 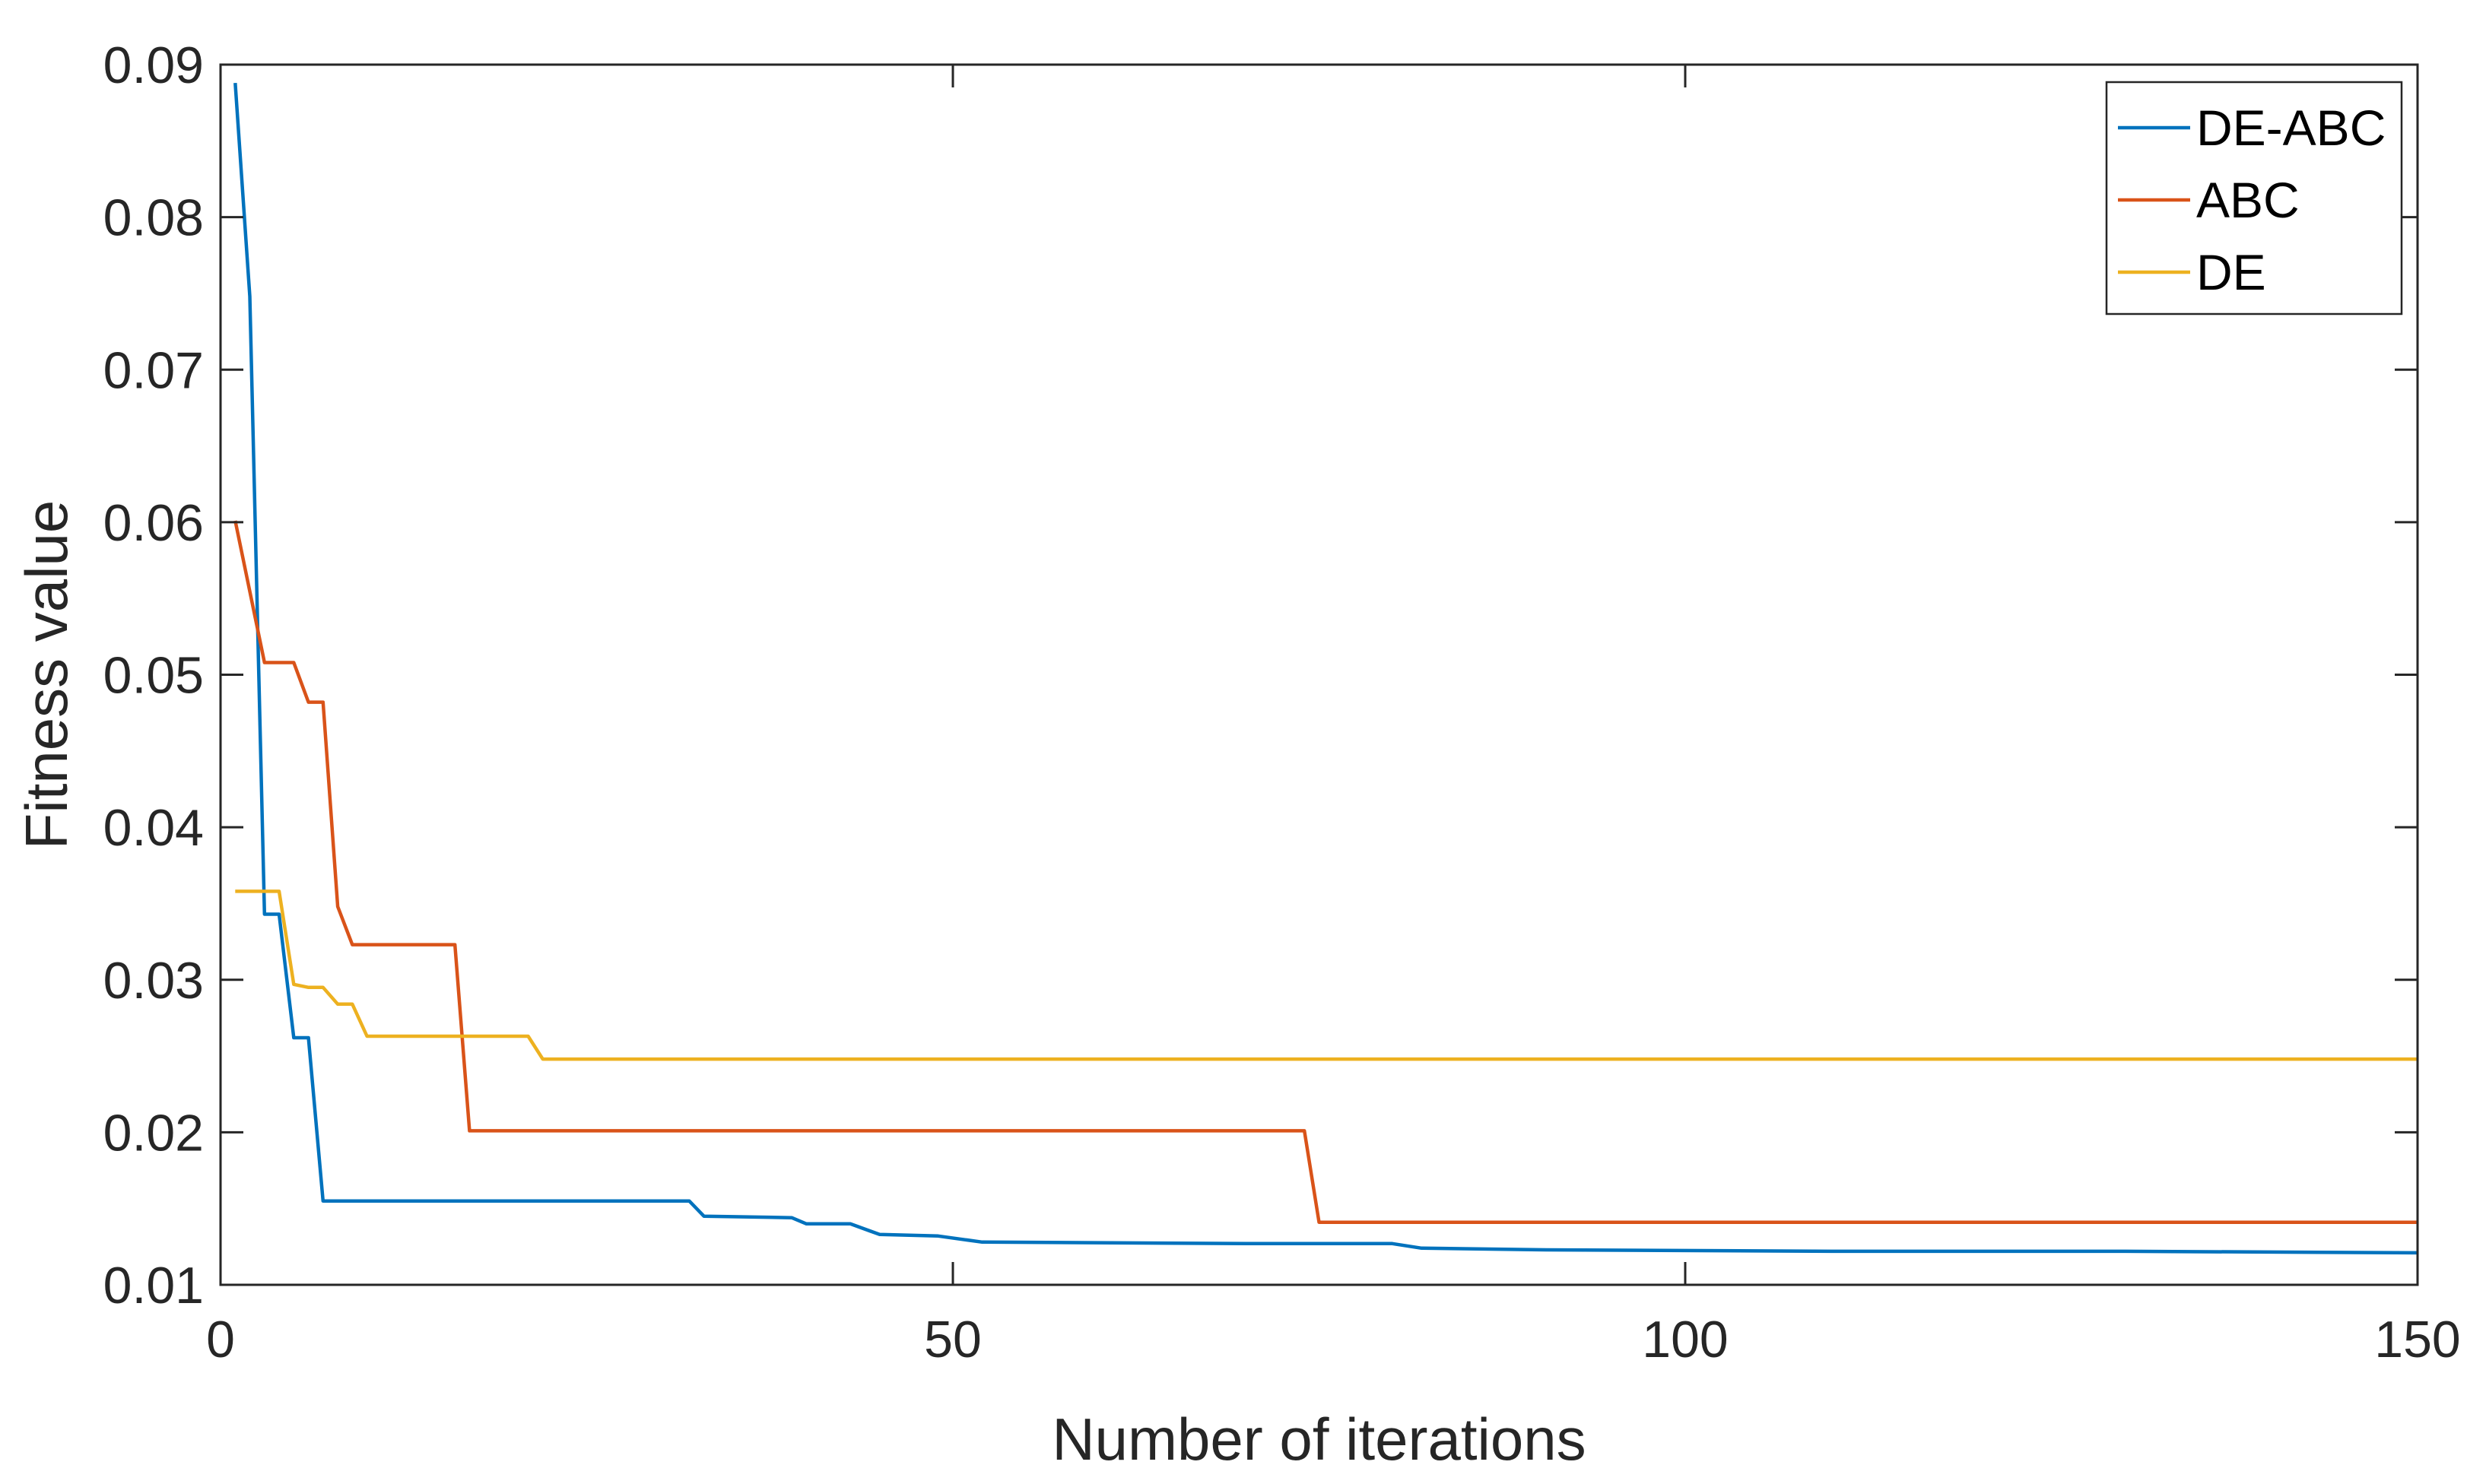 I want to click on y-tick-label: 0.03, so click(x=153, y=981).